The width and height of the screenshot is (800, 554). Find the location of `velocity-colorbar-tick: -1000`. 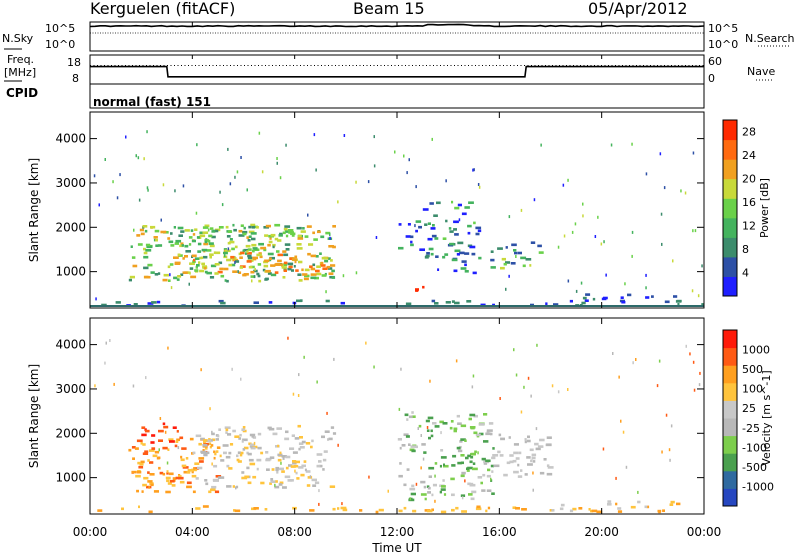

velocity-colorbar-tick: -1000 is located at coordinates (758, 486).